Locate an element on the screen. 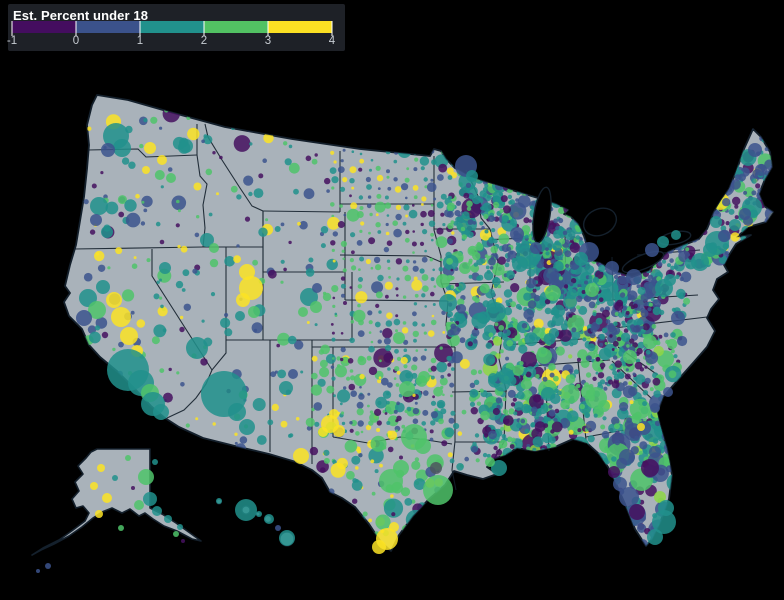  legend: Est. Percent under 18 -1 0 1 2 3 4 is located at coordinates (175, 27).